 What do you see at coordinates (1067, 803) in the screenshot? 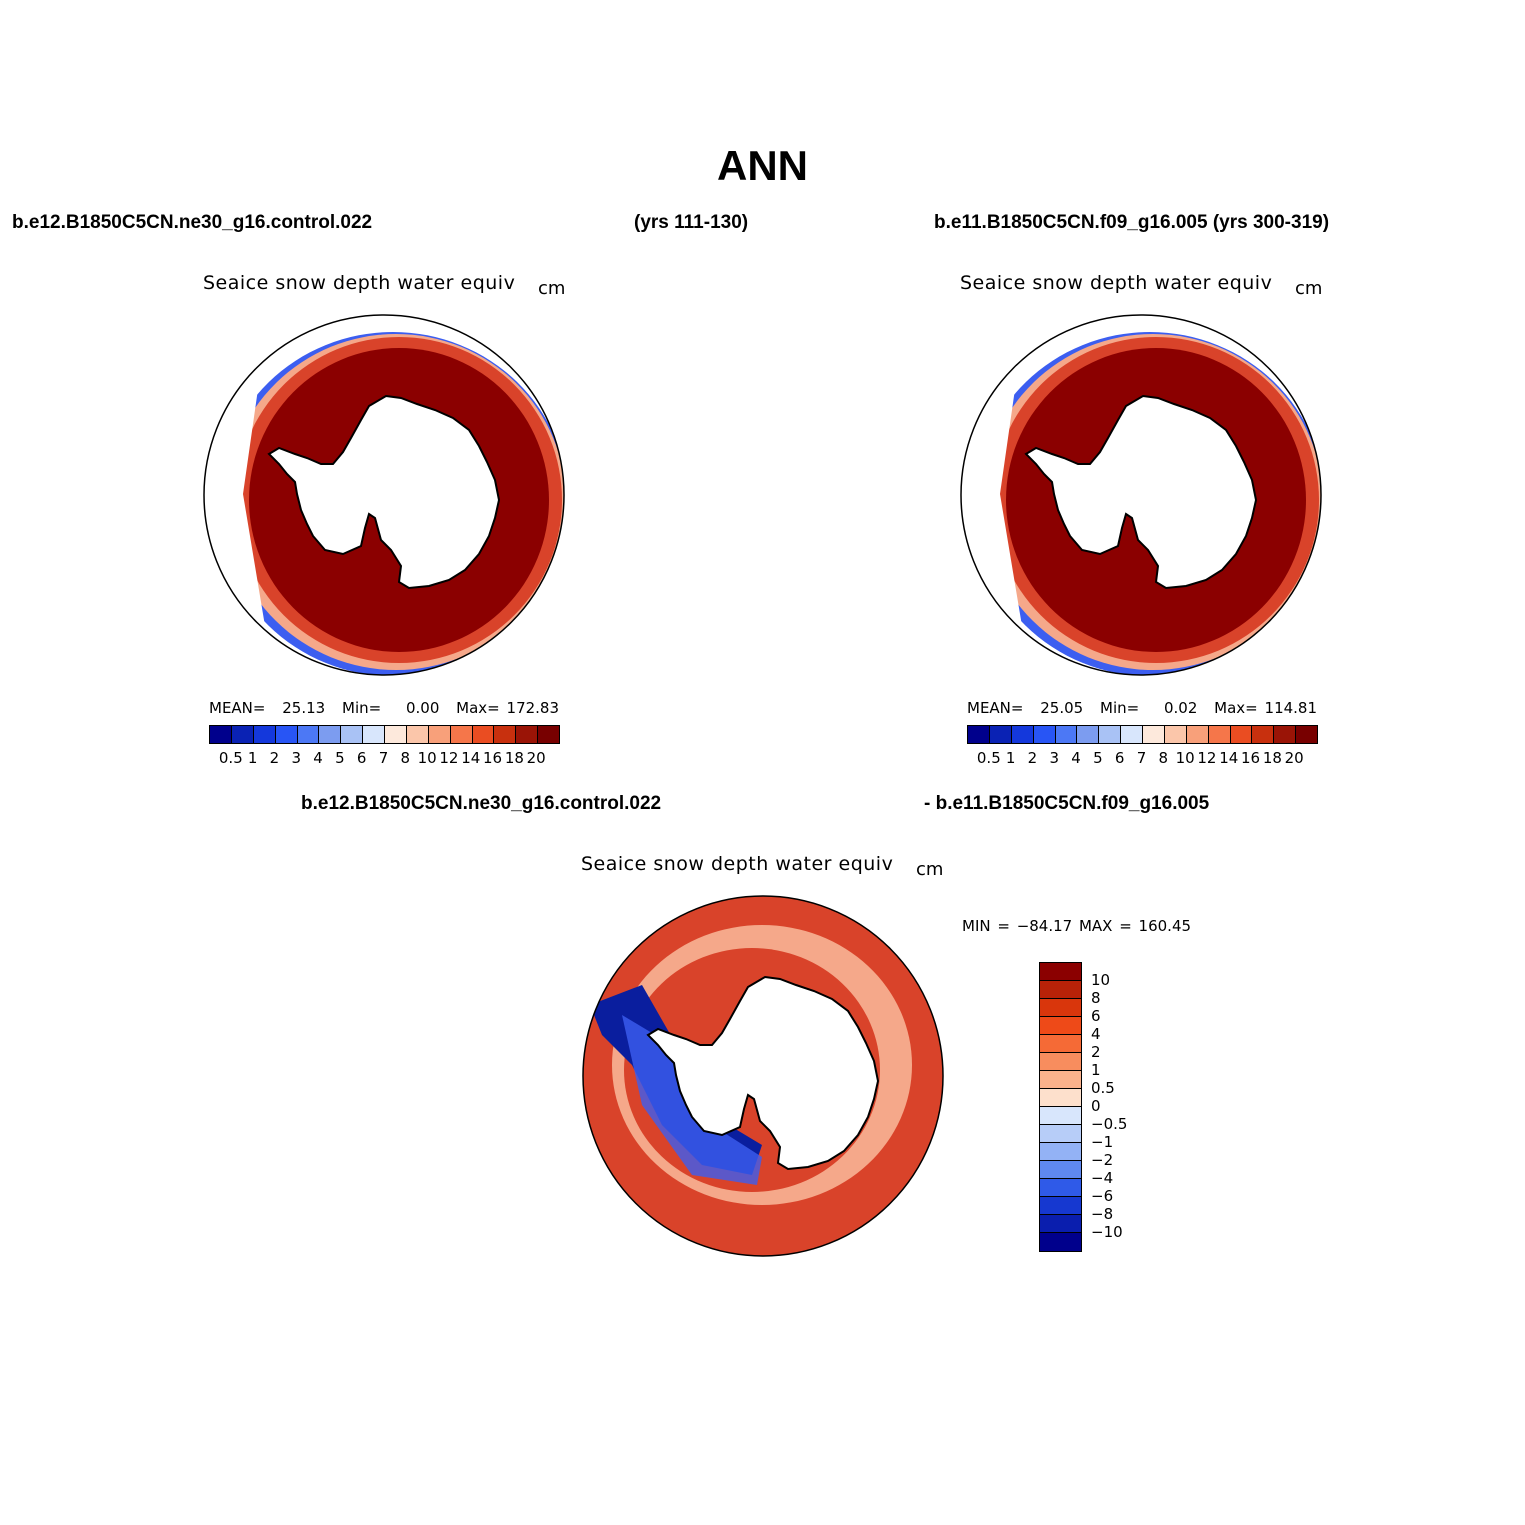
I see `diff-case-right: - b.e11.B1850C5CN.f09_g16.005` at bounding box center [1067, 803].